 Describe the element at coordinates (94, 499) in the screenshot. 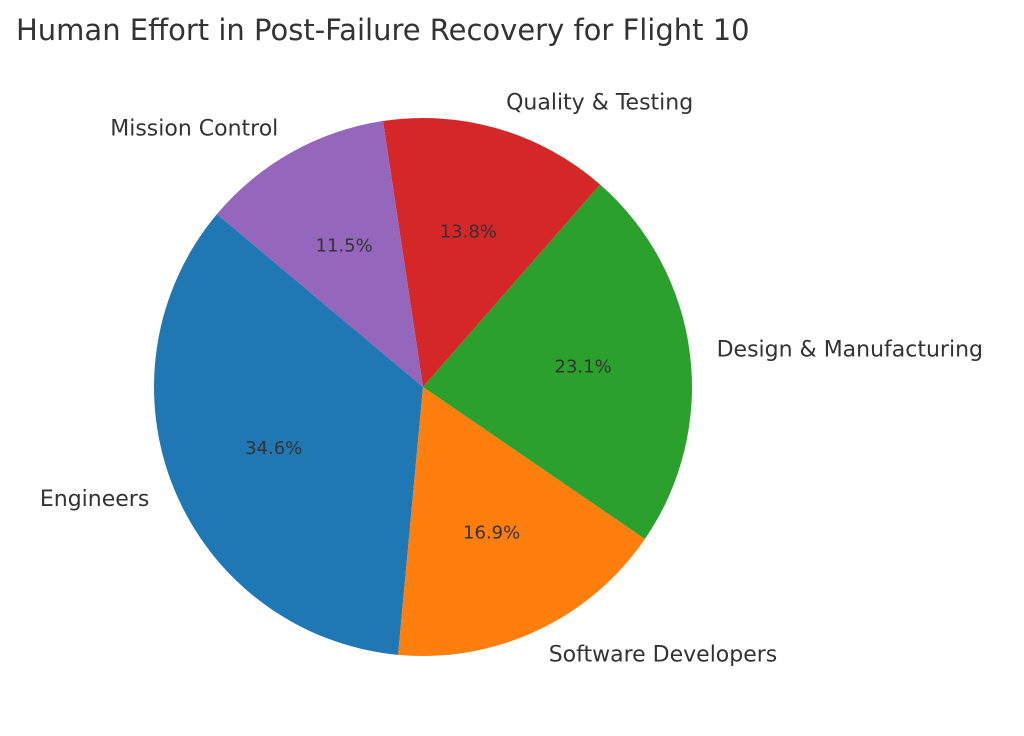

I see `slice-category-label: Engineers` at that location.